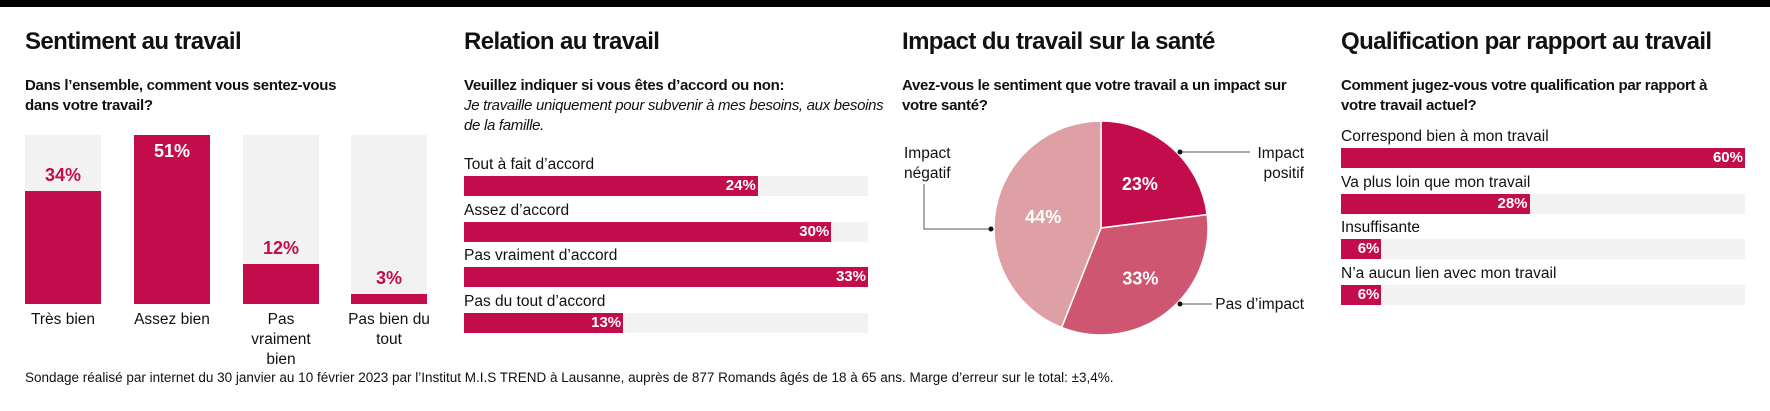  Describe the element at coordinates (1280, 163) in the screenshot. I see `category-label: Impact positif` at that location.